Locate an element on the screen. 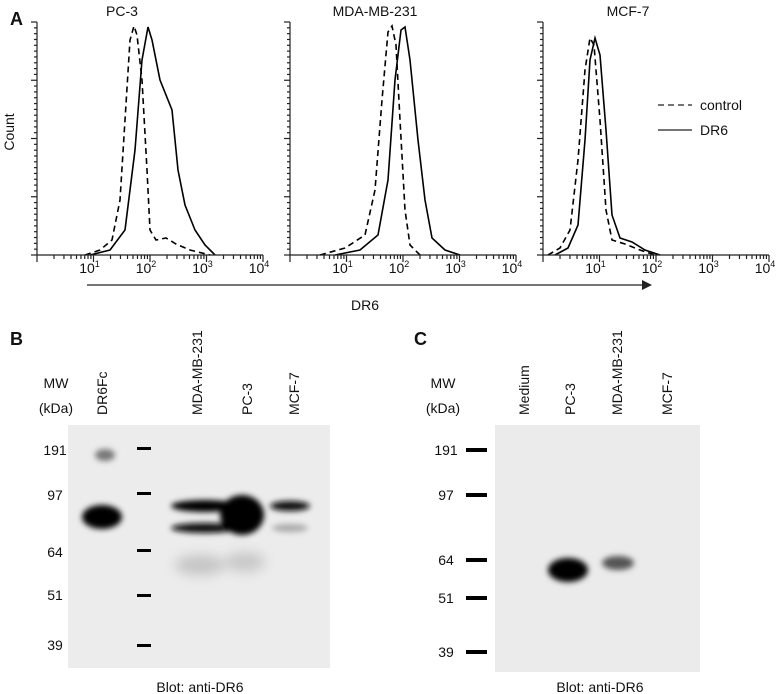  bands-b is located at coordinates (196, 492).